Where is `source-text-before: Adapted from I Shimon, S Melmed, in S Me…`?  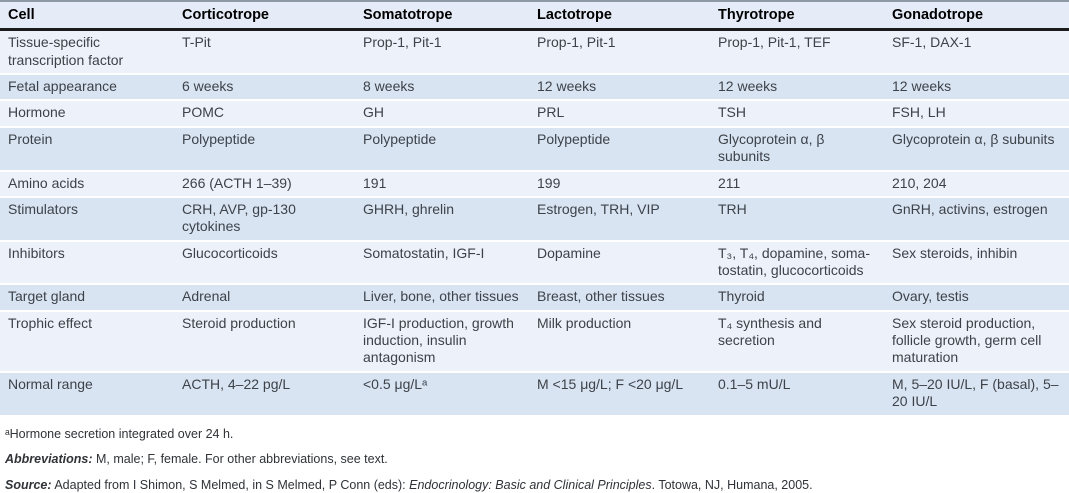 source-text-before: Adapted from I Shimon, S Melmed, in S Me… is located at coordinates (231, 485).